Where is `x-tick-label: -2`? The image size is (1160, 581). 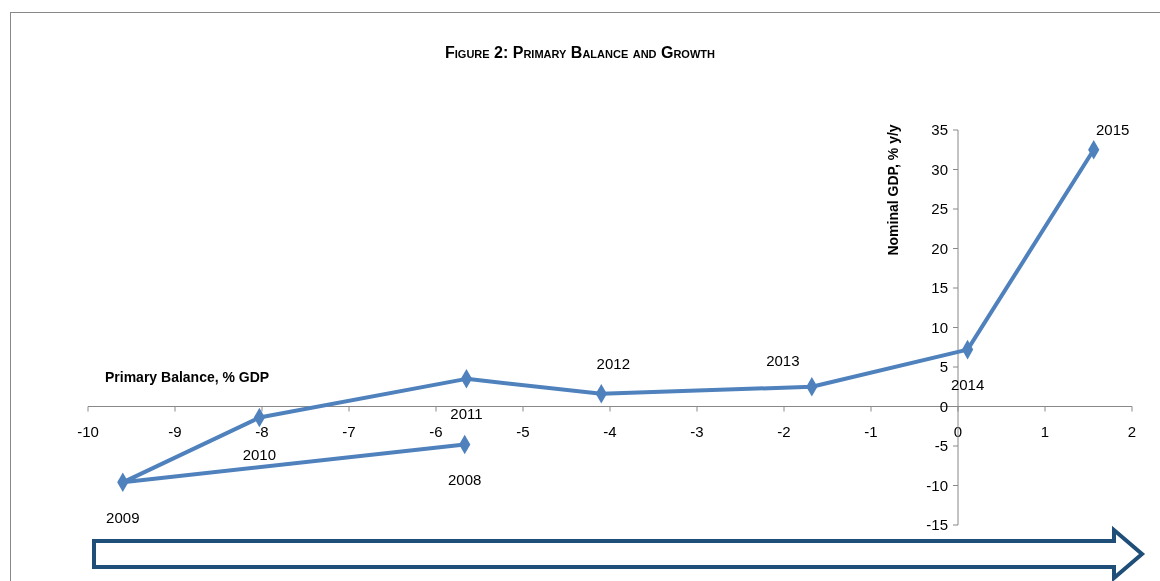 x-tick-label: -2 is located at coordinates (784, 431).